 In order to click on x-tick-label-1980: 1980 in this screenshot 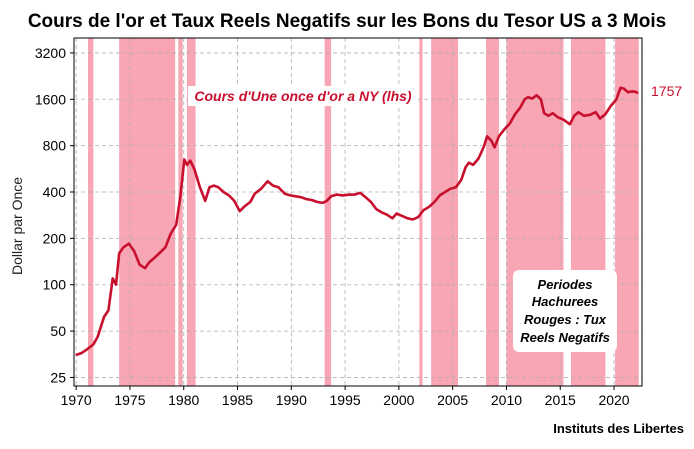, I will do `click(183, 400)`.